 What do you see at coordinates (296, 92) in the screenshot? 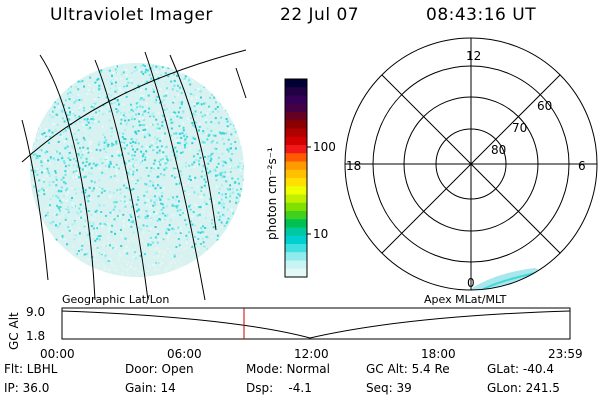
I see `colorbar-band` at bounding box center [296, 92].